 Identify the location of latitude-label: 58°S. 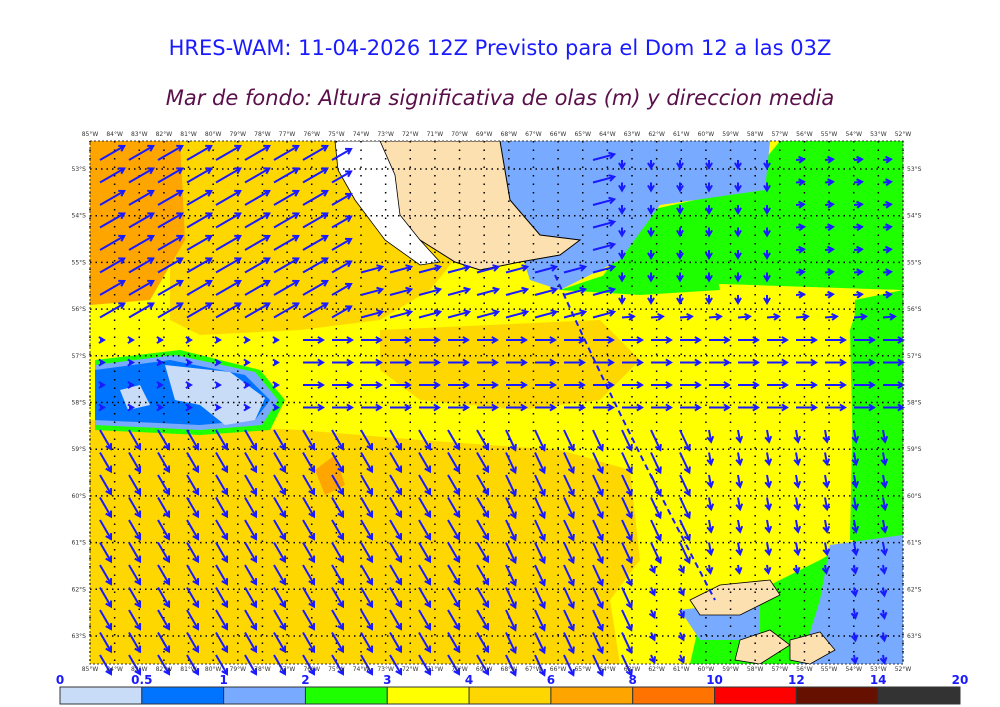
(79, 403).